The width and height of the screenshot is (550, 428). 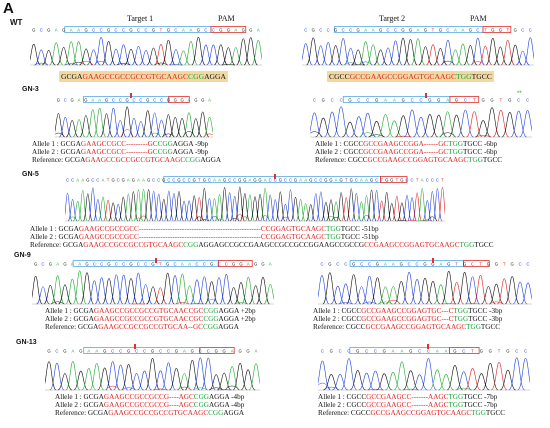 What do you see at coordinates (413, 152) in the screenshot?
I see `allele-sequence: CGCCGCCGAAGCCGGA------GCTGGTGCC` at bounding box center [413, 152].